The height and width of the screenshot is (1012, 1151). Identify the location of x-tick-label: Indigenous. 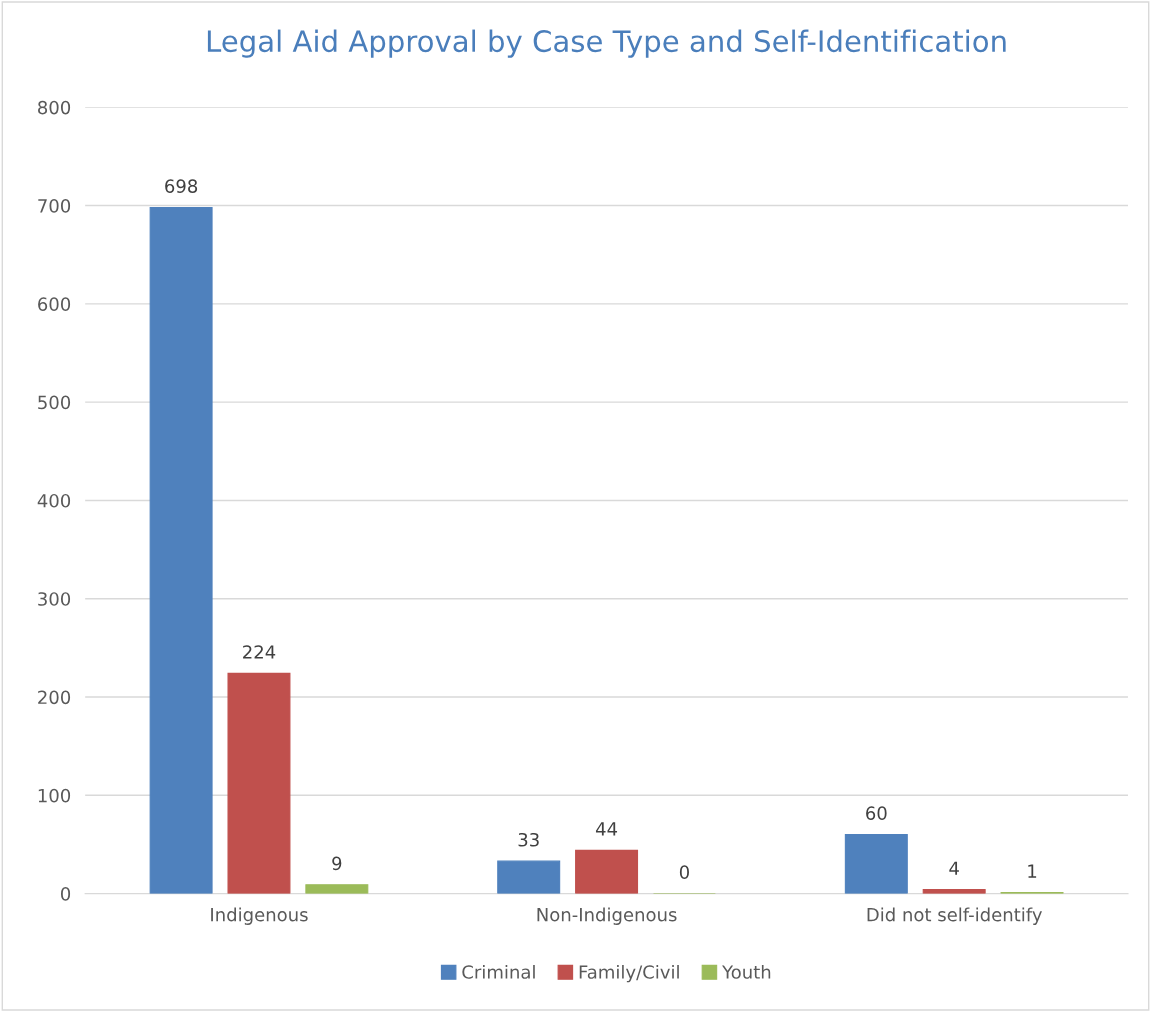
(259, 916).